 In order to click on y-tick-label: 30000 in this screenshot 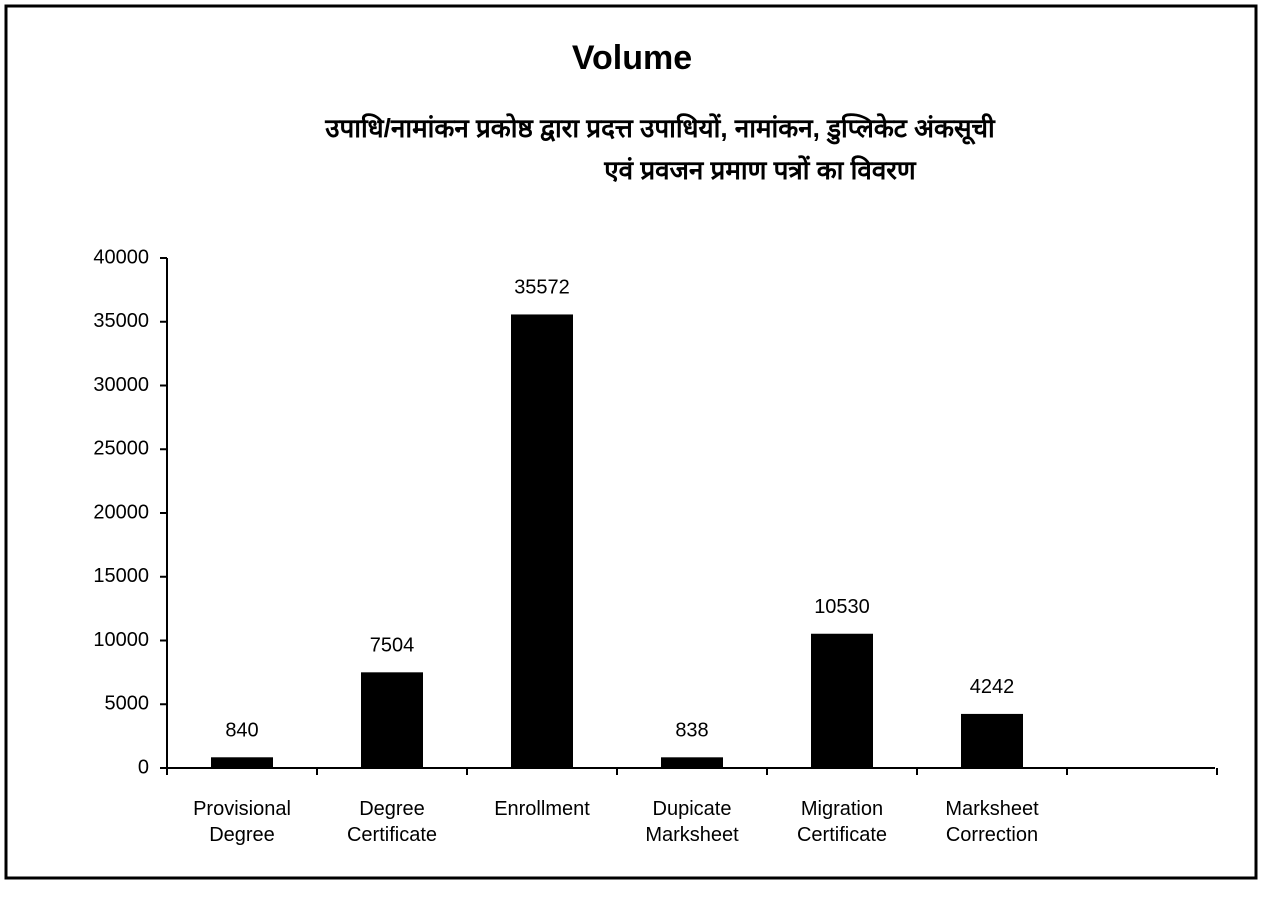, I will do `click(121, 385)`.